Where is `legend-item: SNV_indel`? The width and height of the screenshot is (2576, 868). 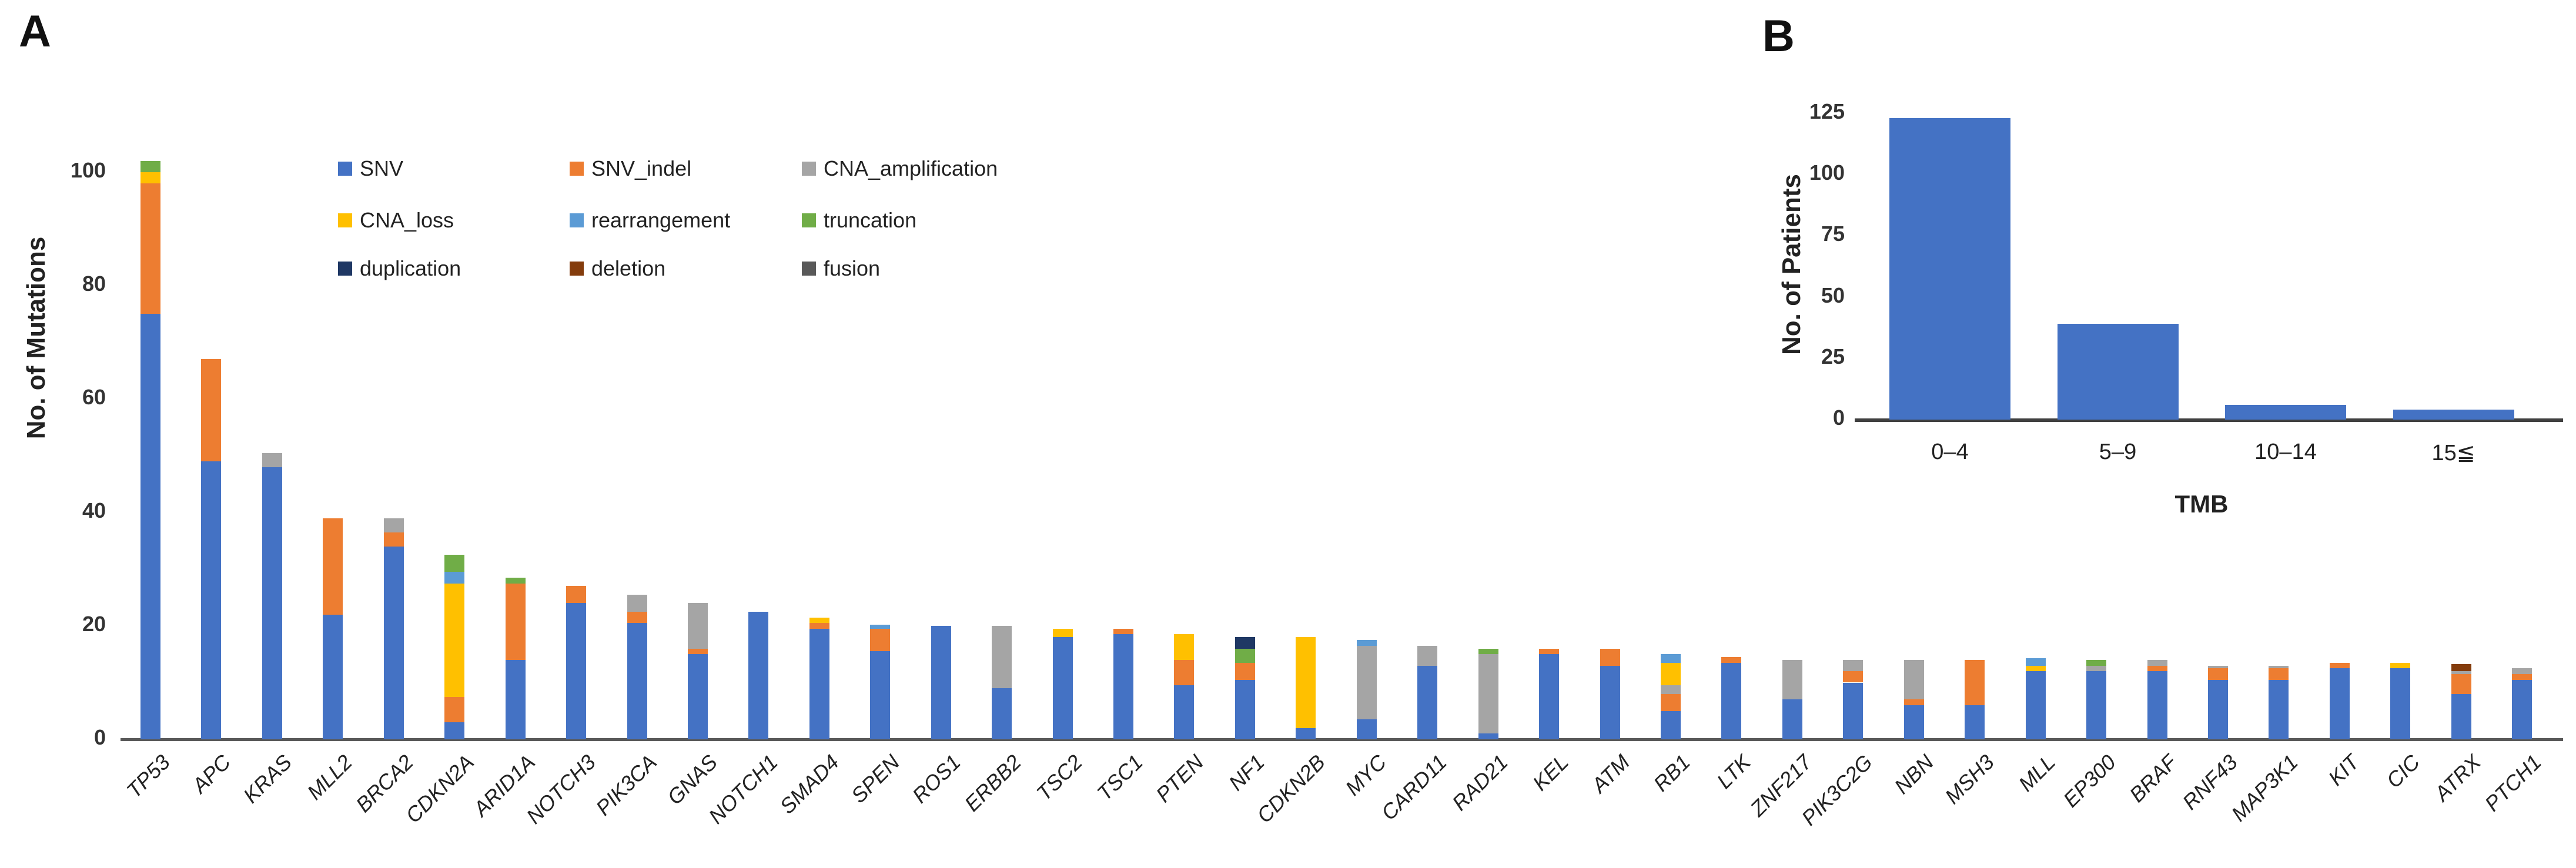
legend-item: SNV_indel is located at coordinates (630, 168).